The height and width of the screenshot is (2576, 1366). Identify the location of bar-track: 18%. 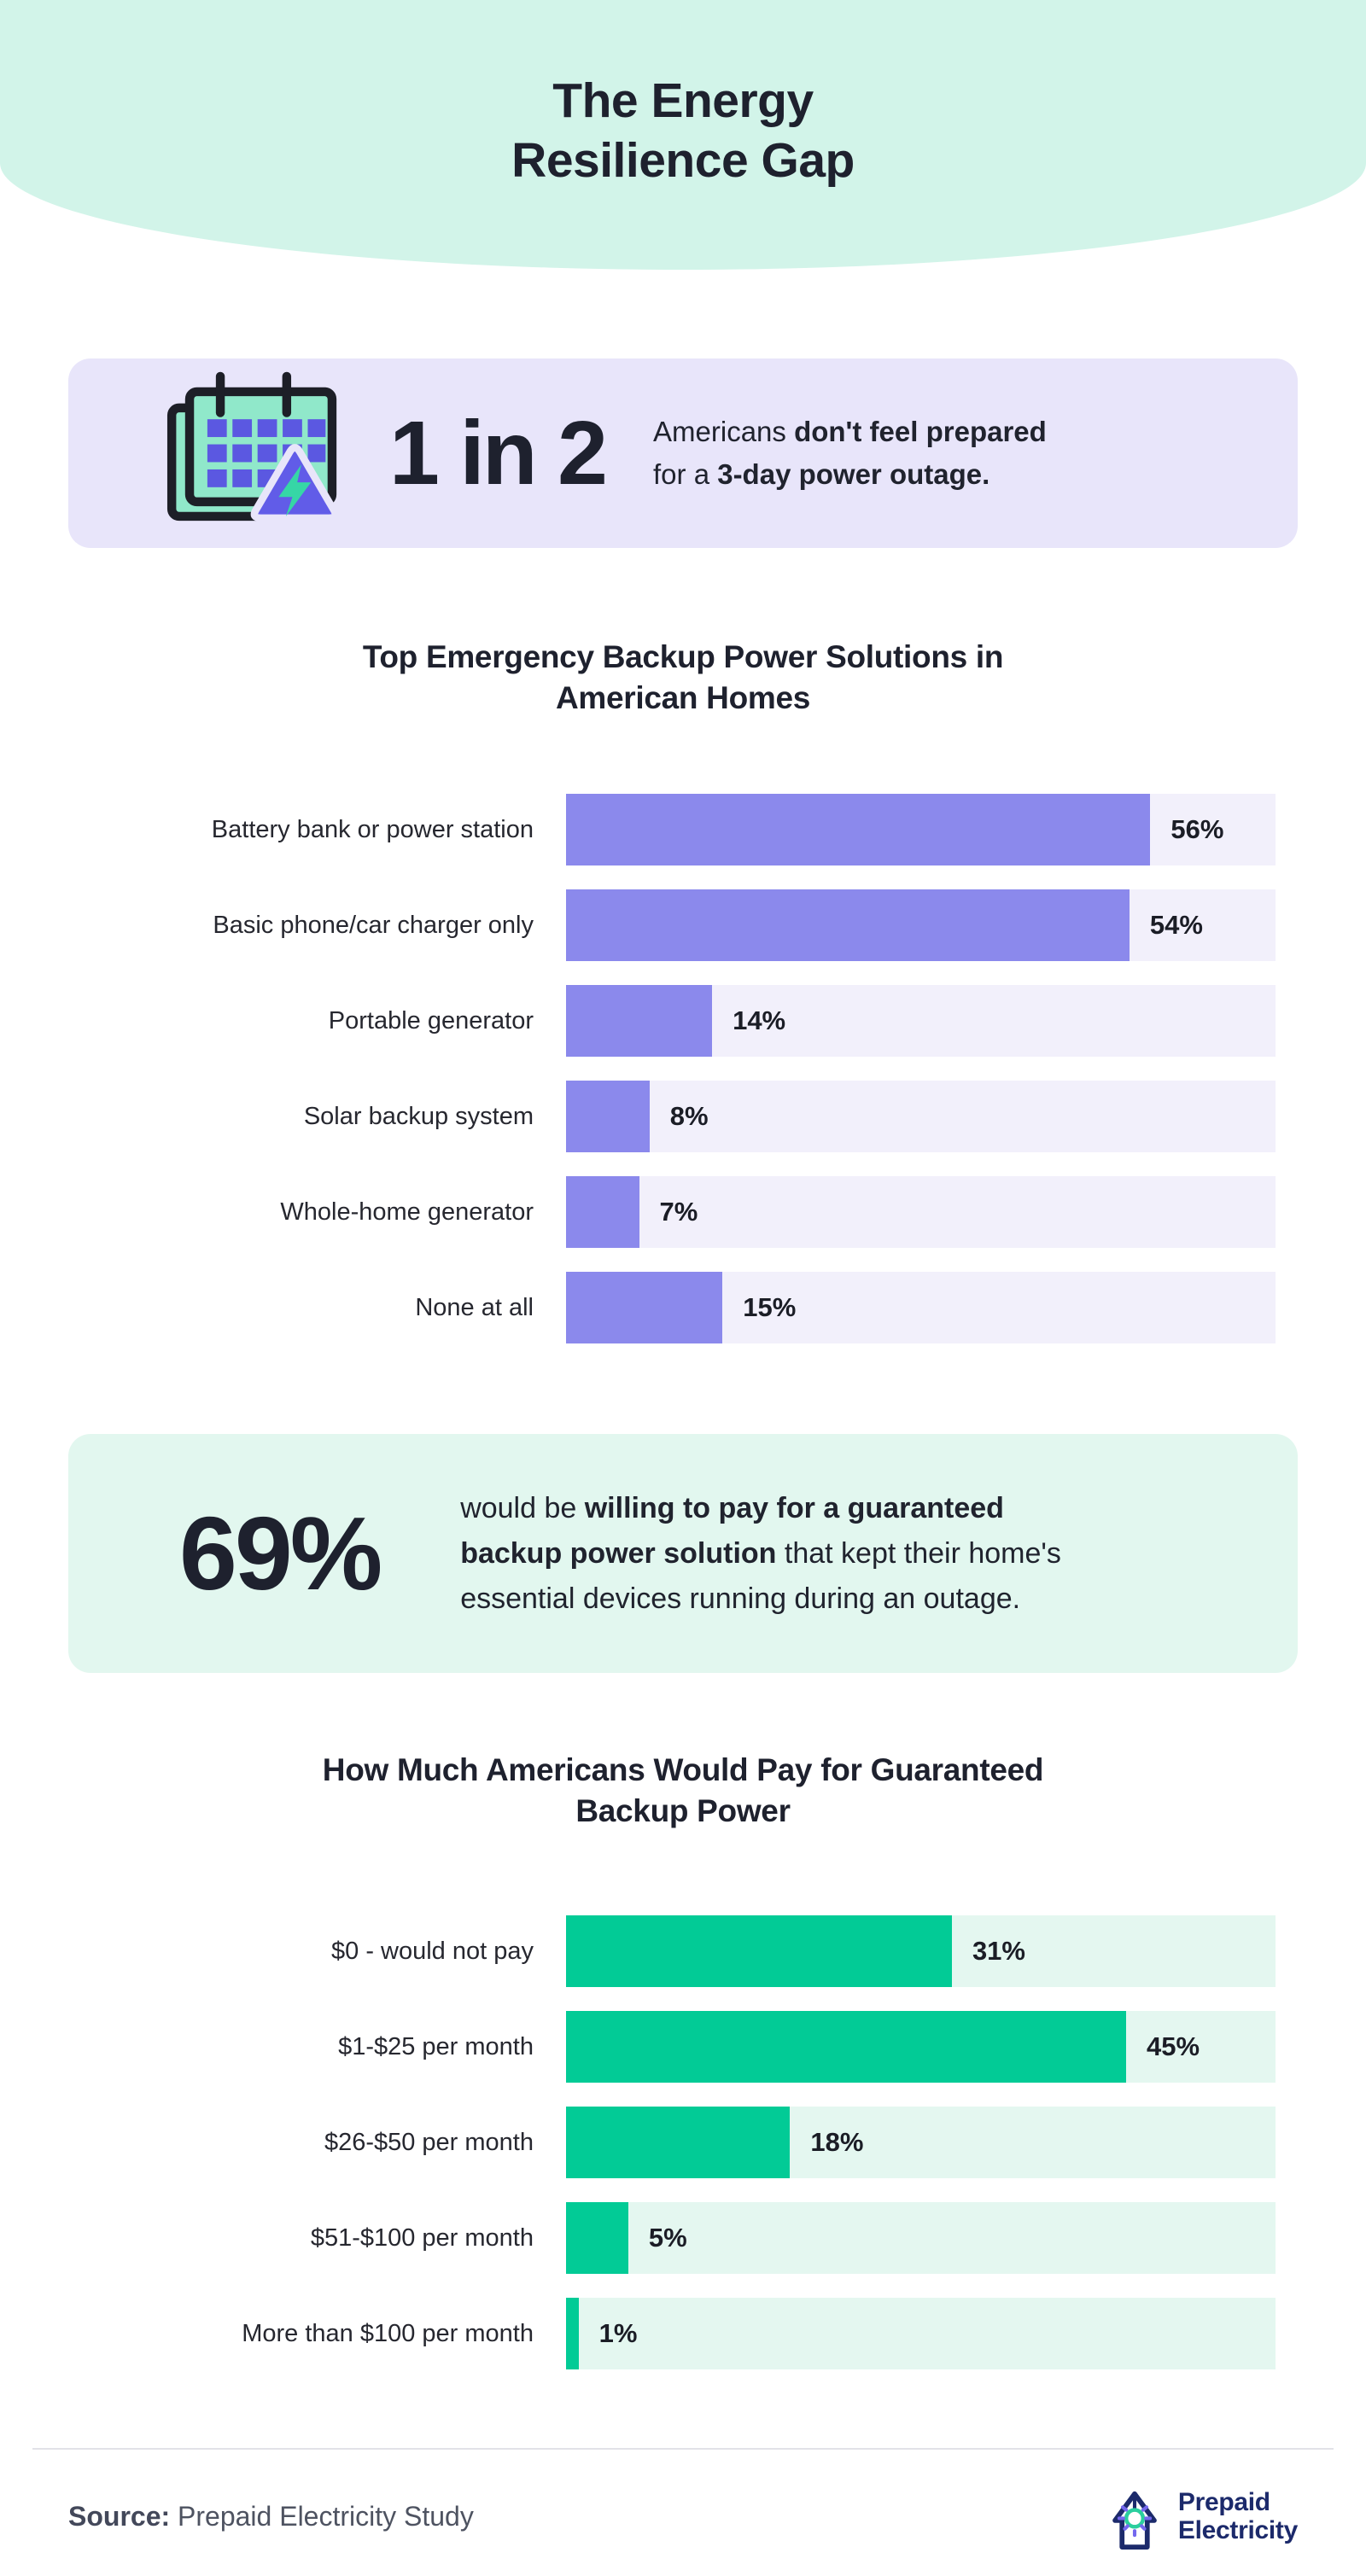
(921, 2143).